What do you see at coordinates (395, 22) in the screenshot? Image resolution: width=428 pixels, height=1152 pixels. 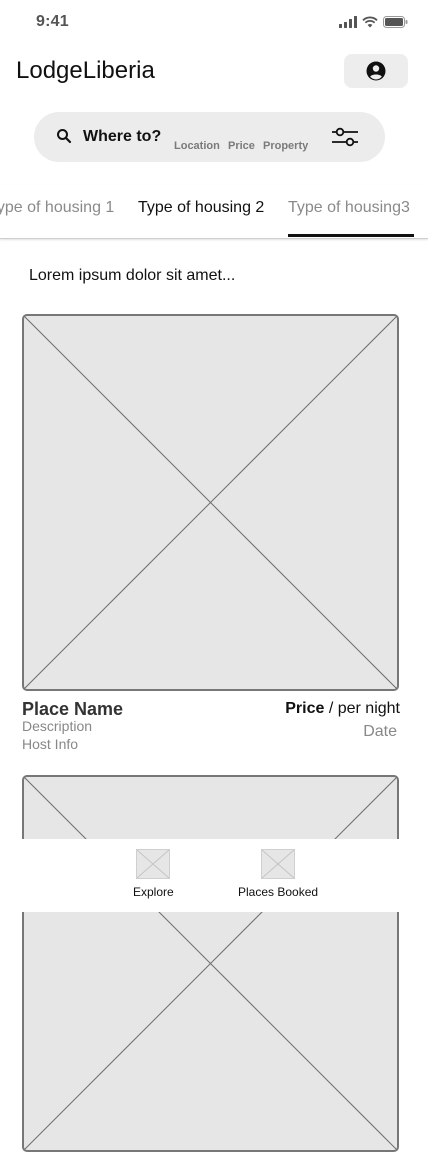 I see `battery-icon` at bounding box center [395, 22].